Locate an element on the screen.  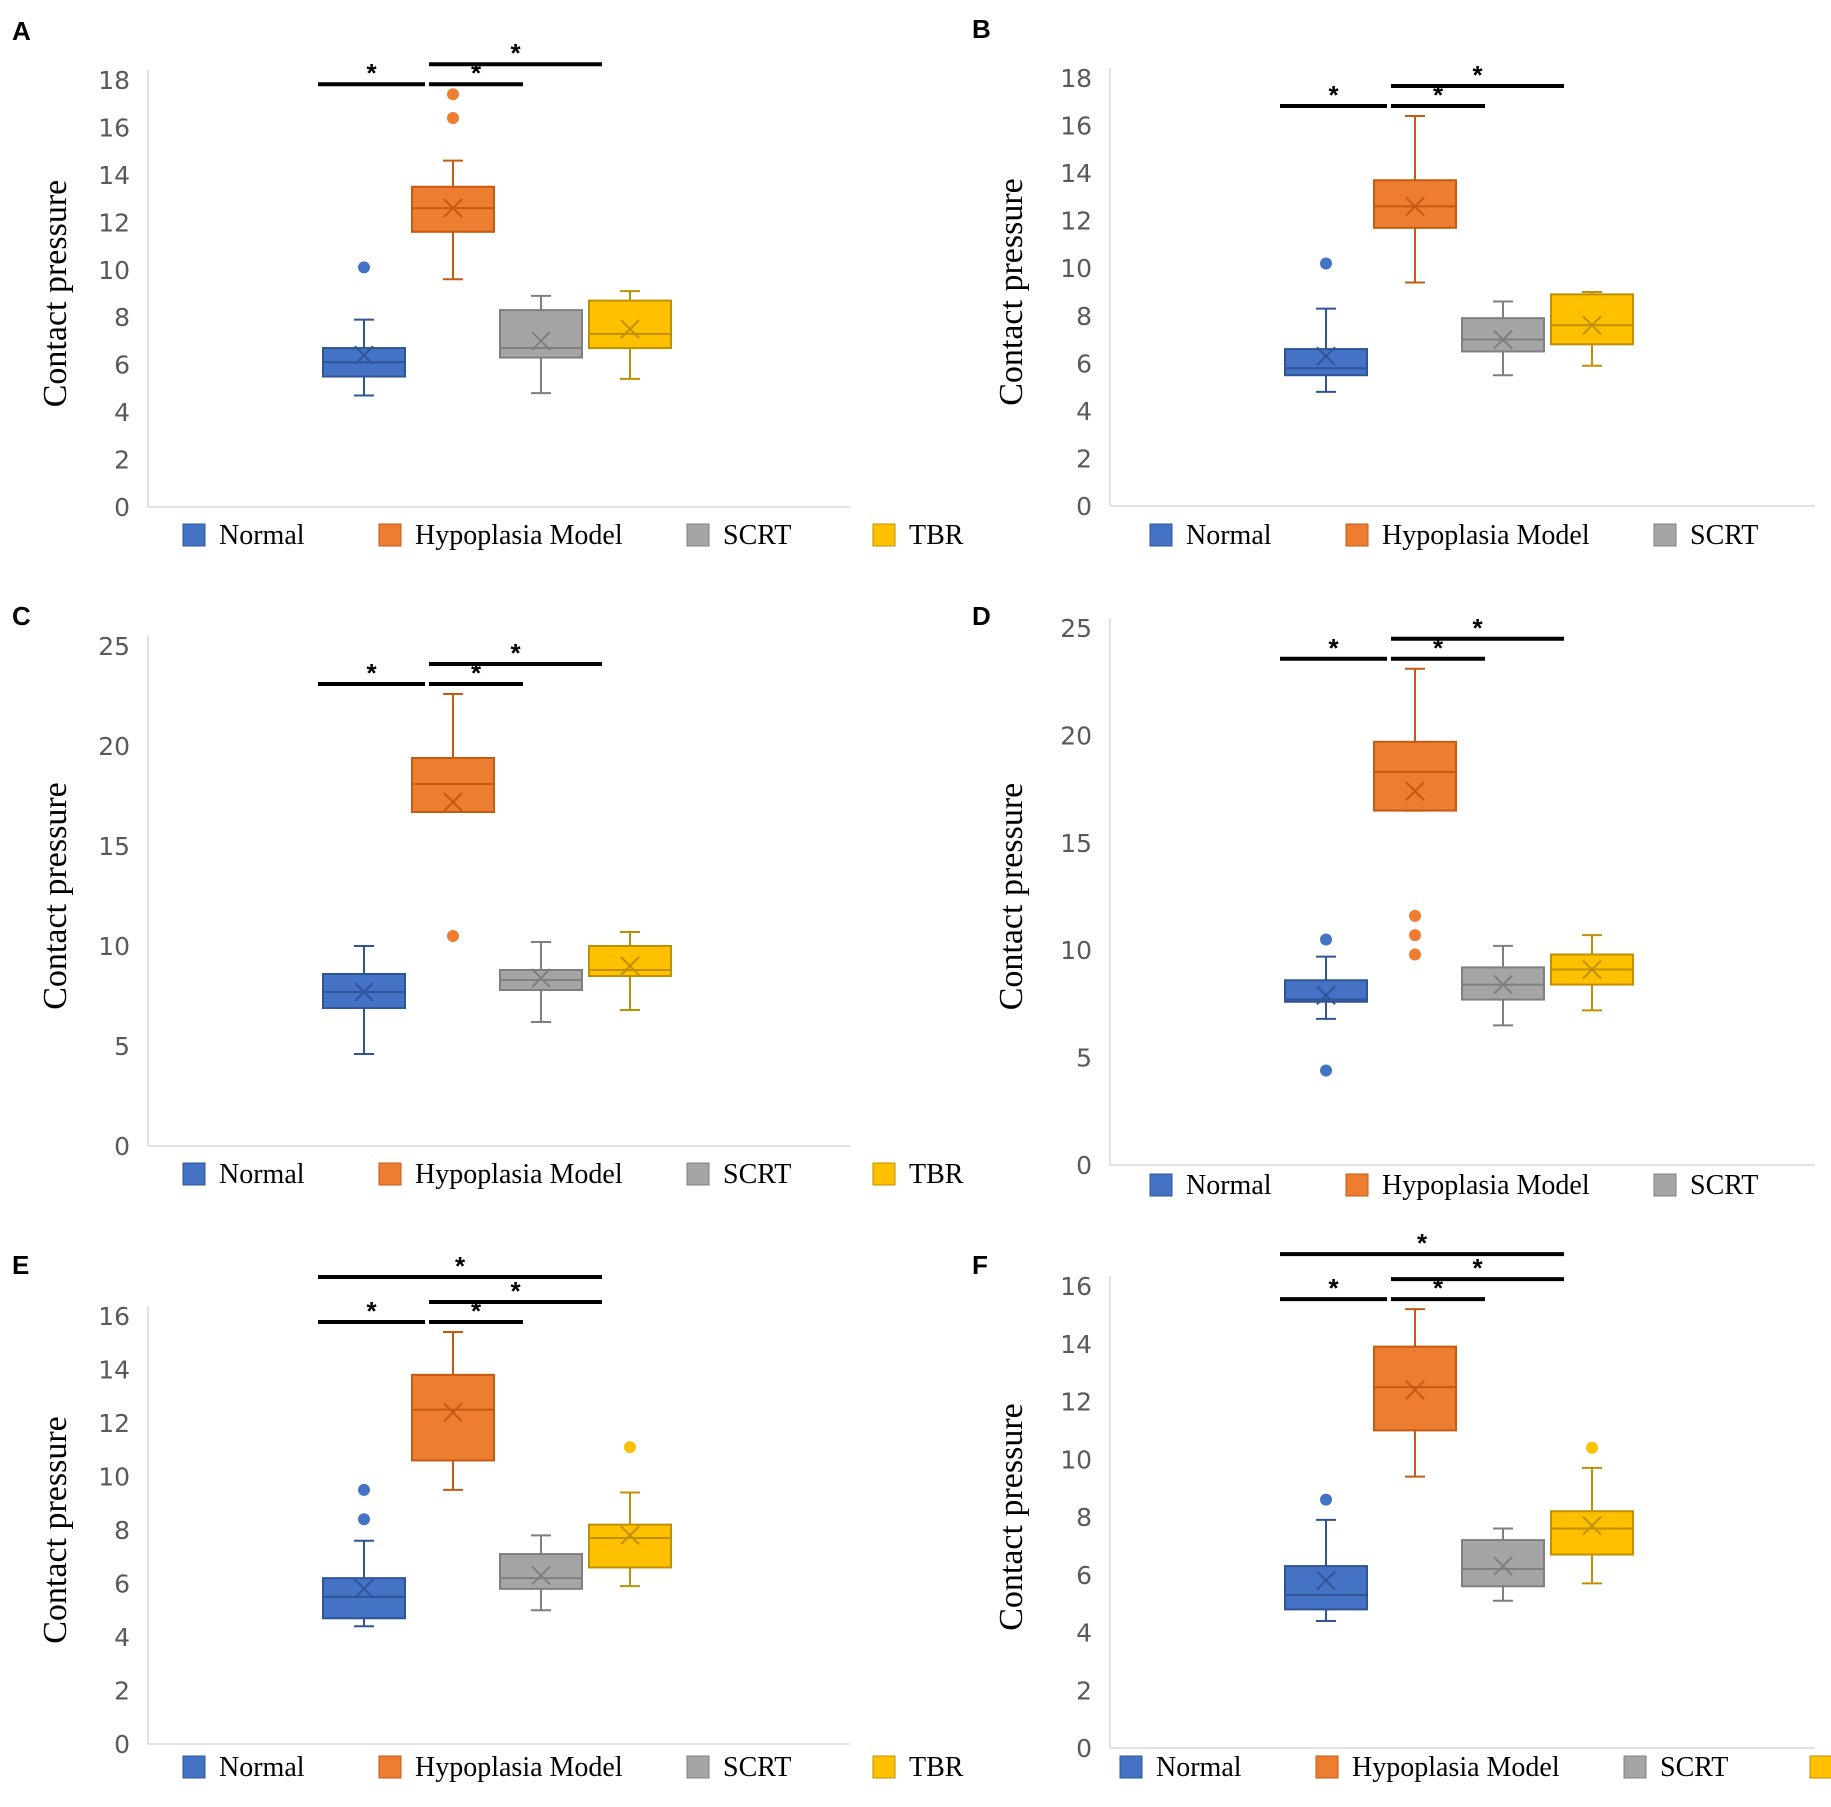
y-tick-label: 0 is located at coordinates (1084, 506).